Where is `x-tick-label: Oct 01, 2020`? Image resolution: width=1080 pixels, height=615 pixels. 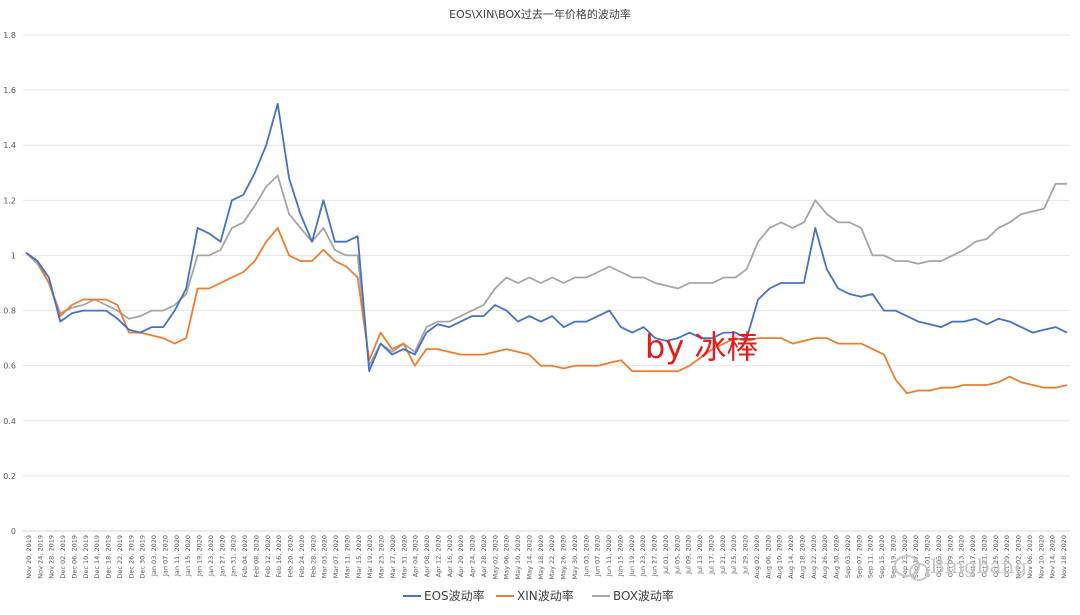
x-tick-label: Oct 01, 2020 is located at coordinates (928, 556).